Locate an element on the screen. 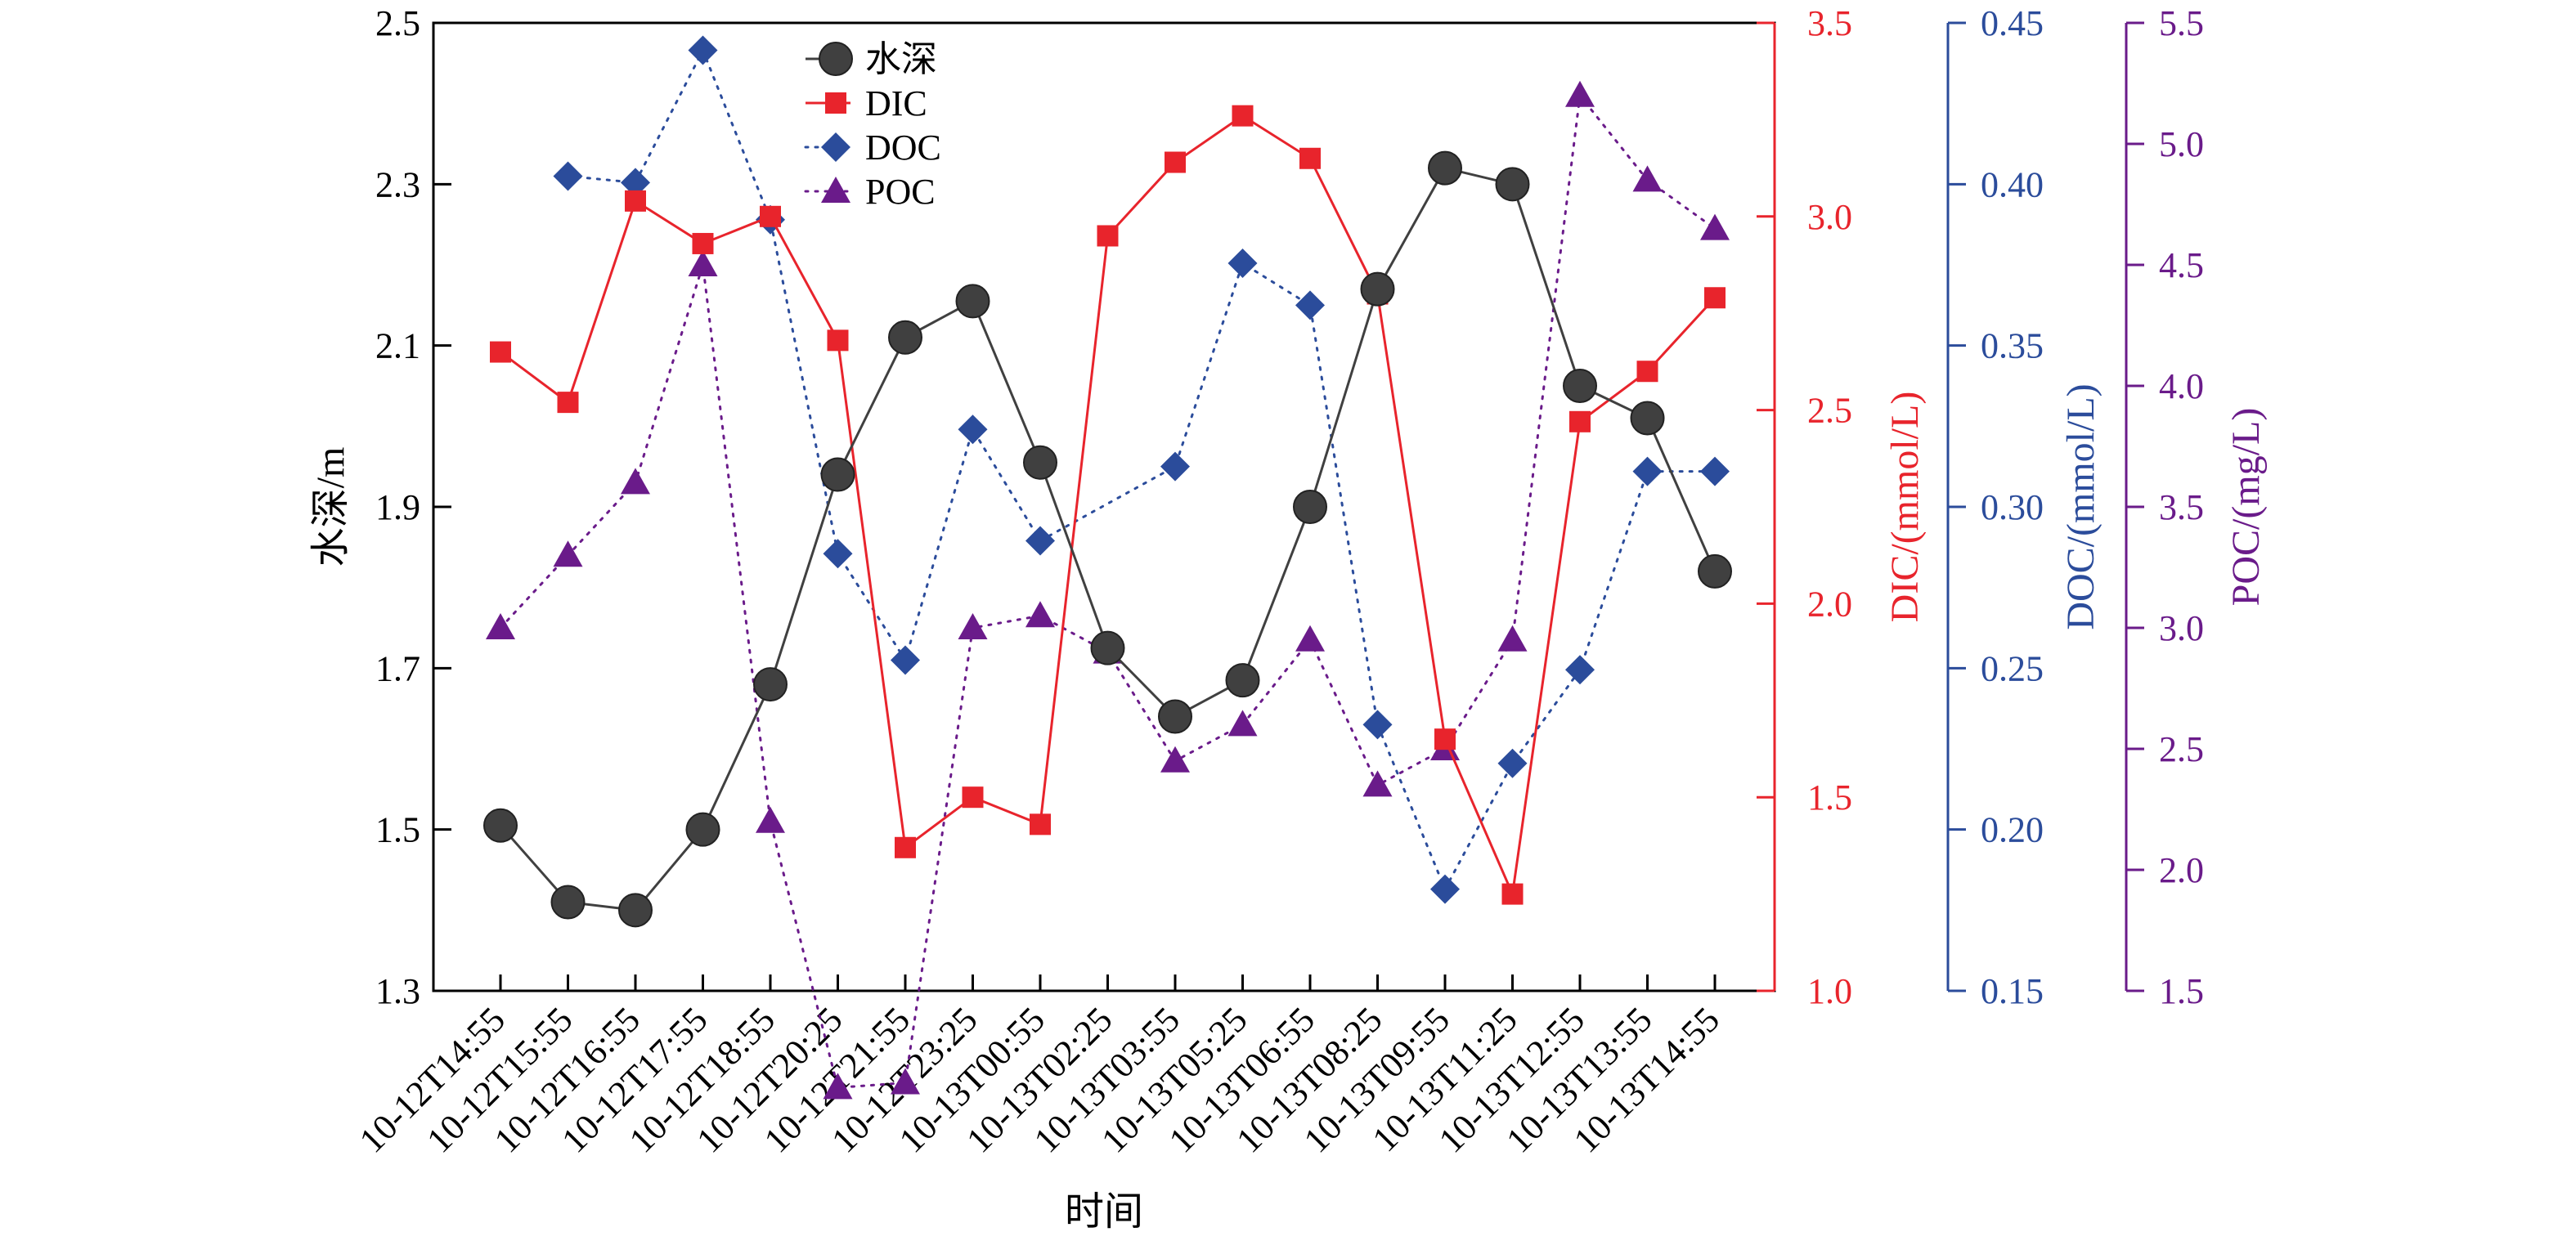 This screenshot has height=1241, width=2576. poc-tick-label: 4.0 is located at coordinates (2181, 386).